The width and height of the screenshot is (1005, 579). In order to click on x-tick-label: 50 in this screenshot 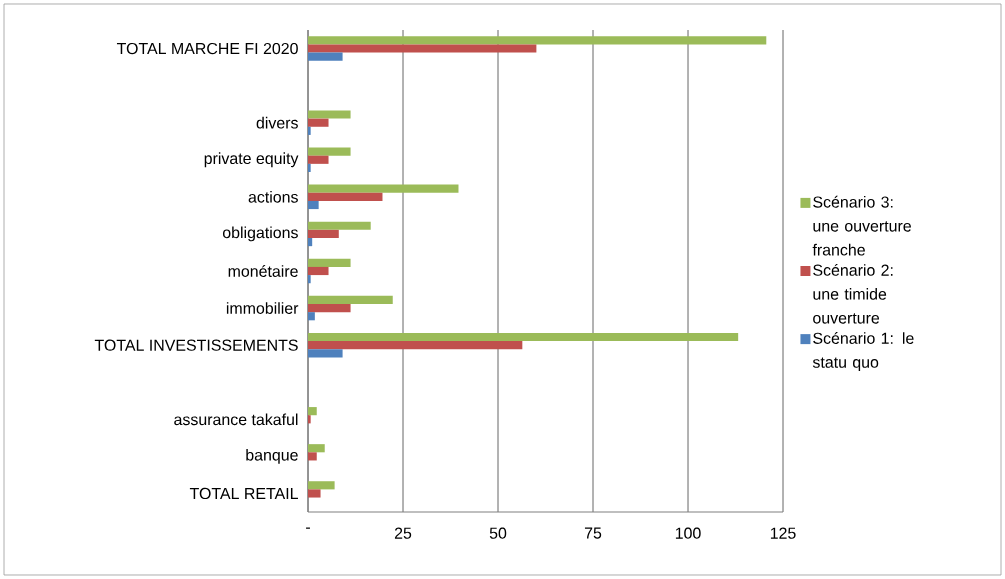, I will do `click(498, 533)`.